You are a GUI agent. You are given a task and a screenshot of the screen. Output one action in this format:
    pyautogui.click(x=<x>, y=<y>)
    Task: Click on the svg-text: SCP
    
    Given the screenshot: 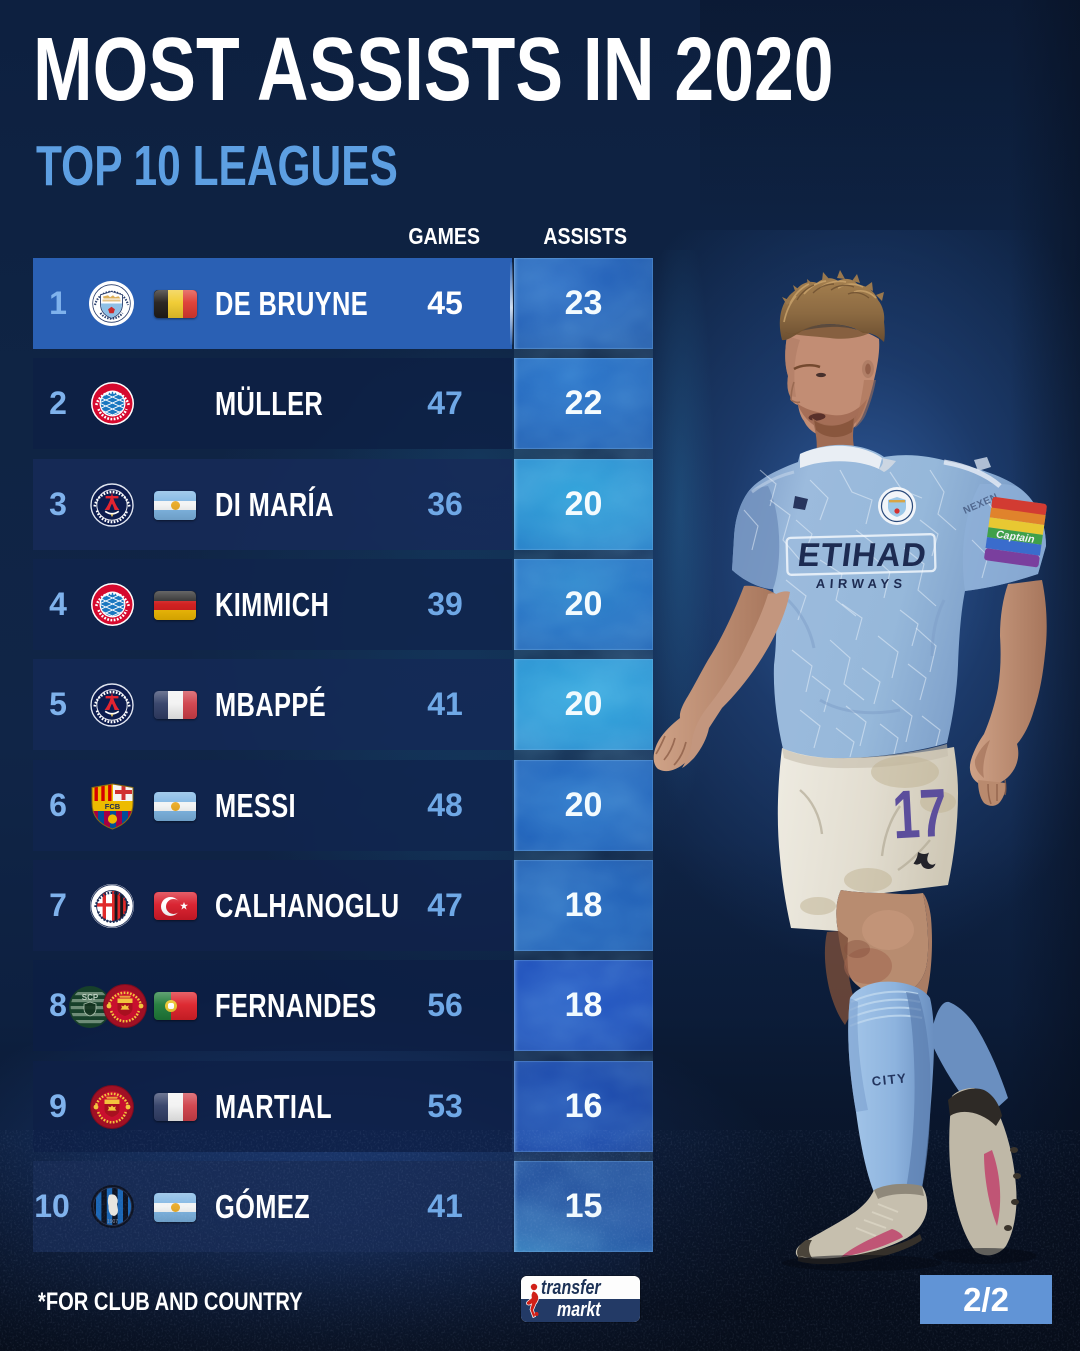 What is the action you would take?
    pyautogui.click(x=90, y=997)
    